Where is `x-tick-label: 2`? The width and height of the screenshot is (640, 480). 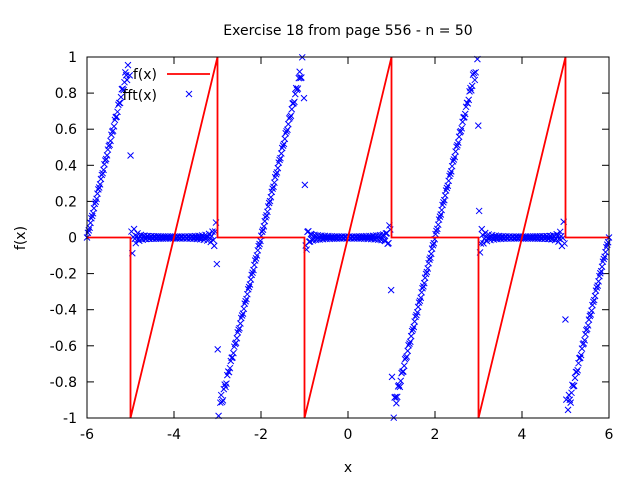 x-tick-label: 2 is located at coordinates (435, 435).